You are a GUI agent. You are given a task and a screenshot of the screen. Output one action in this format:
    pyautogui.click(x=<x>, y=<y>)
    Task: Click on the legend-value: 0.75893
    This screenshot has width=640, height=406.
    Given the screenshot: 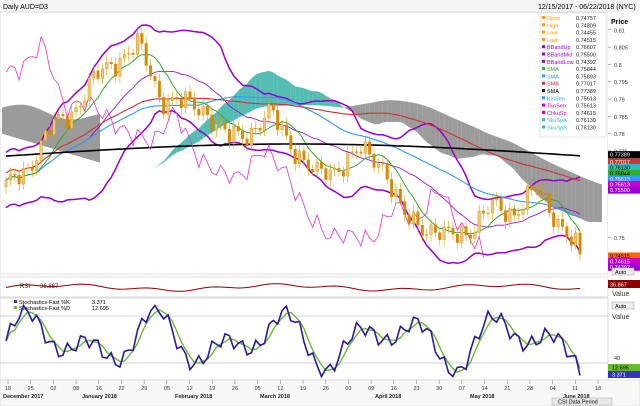 What is the action you would take?
    pyautogui.click(x=586, y=77)
    